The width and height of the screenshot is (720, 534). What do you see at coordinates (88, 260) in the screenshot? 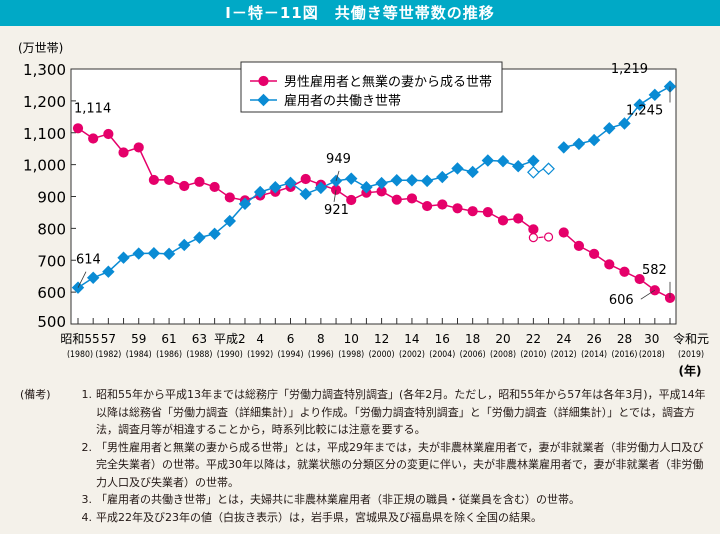
I see `data-label: 614` at bounding box center [88, 260].